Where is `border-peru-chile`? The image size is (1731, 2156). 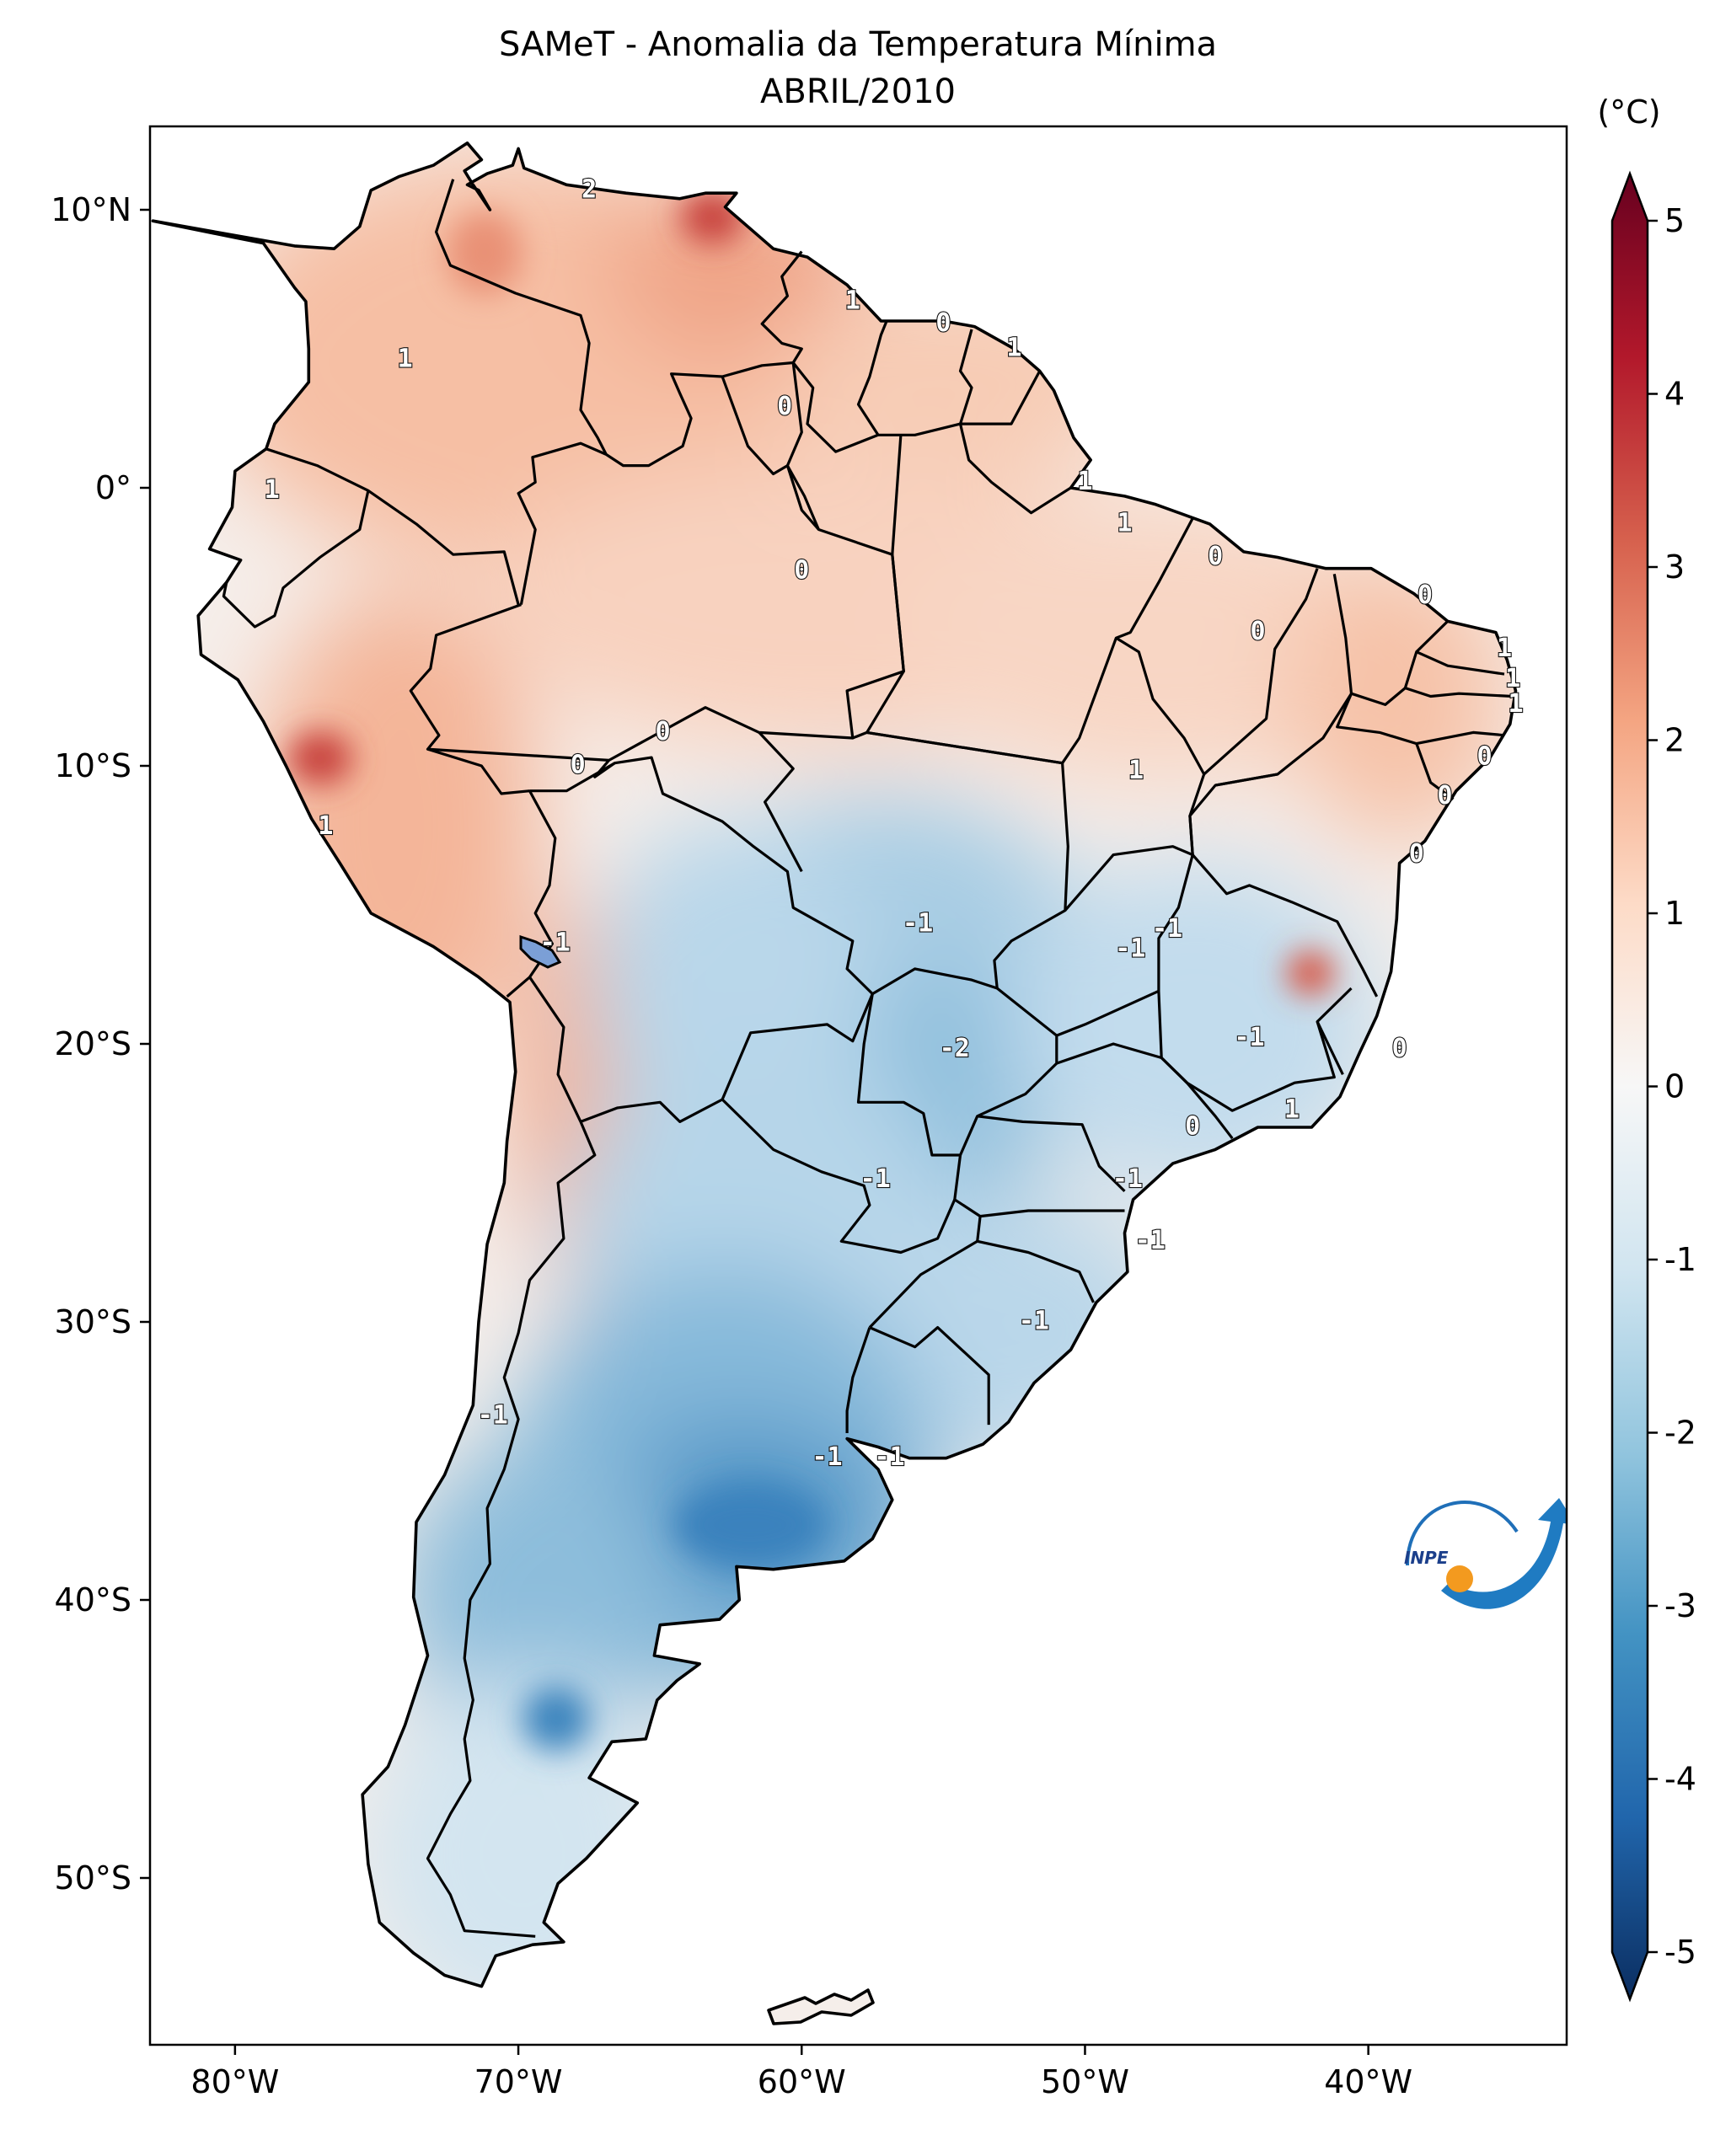 border-peru-chile is located at coordinates (518, 987).